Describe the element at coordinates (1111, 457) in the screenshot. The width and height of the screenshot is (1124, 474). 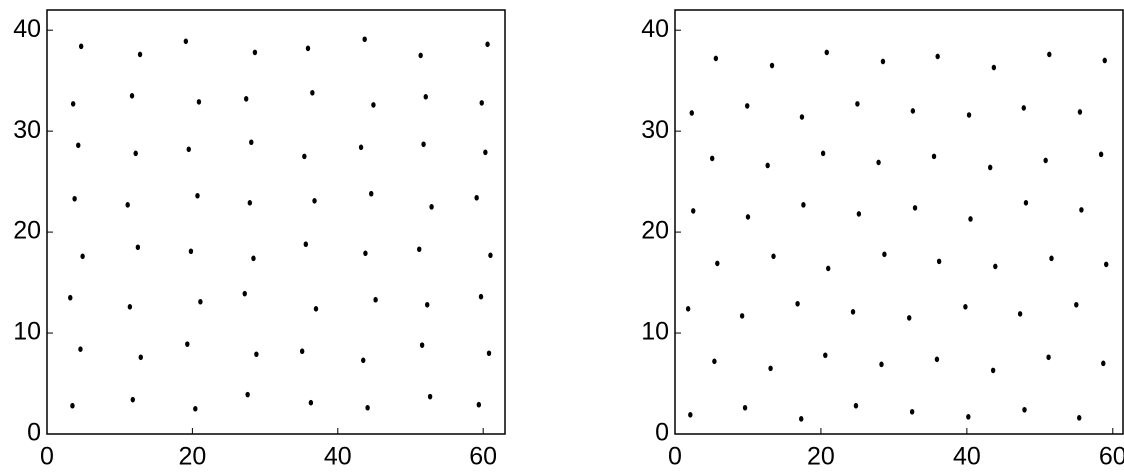
I see `x-tick-label: 60` at that location.